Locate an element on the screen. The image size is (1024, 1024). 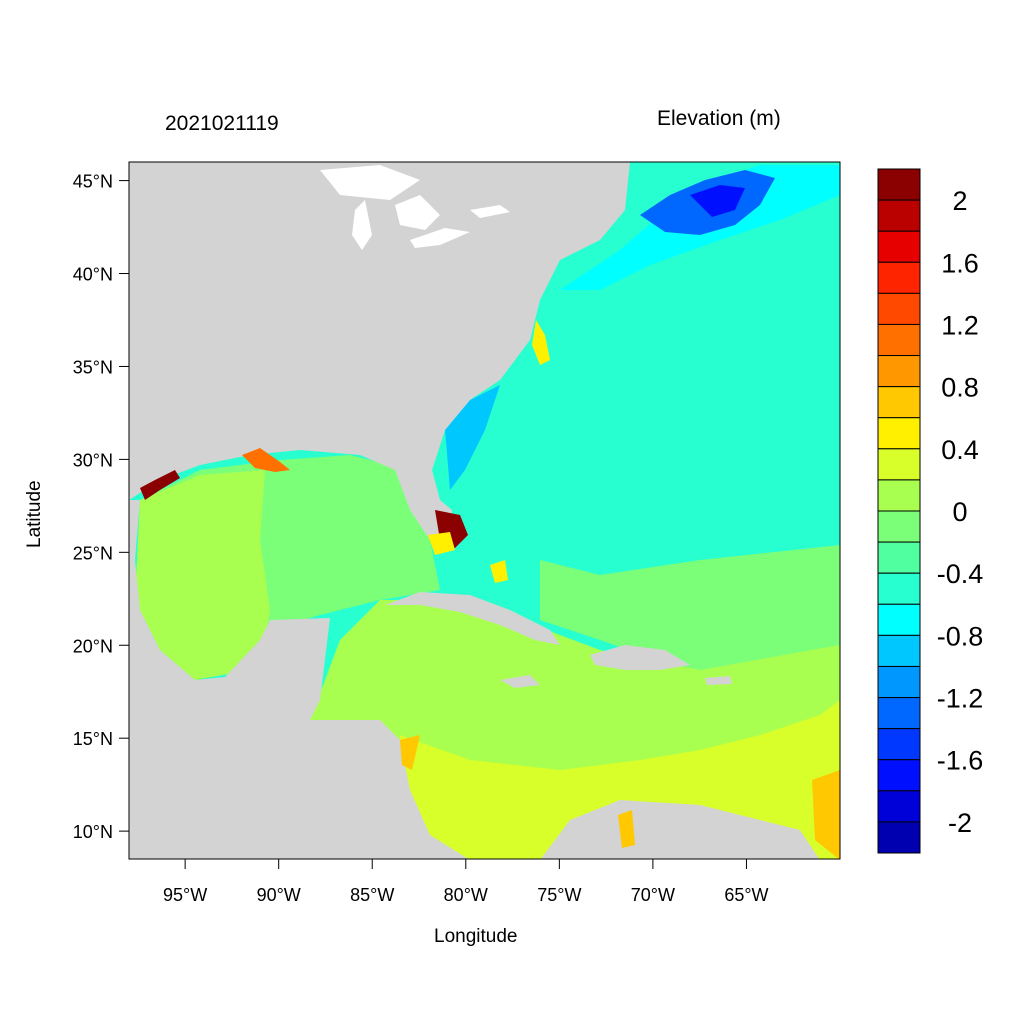
western-gulf-band is located at coordinates (202, 575).